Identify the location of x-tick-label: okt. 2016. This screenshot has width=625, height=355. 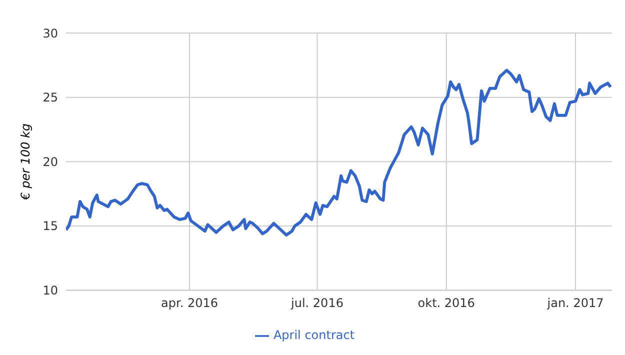
(446, 303).